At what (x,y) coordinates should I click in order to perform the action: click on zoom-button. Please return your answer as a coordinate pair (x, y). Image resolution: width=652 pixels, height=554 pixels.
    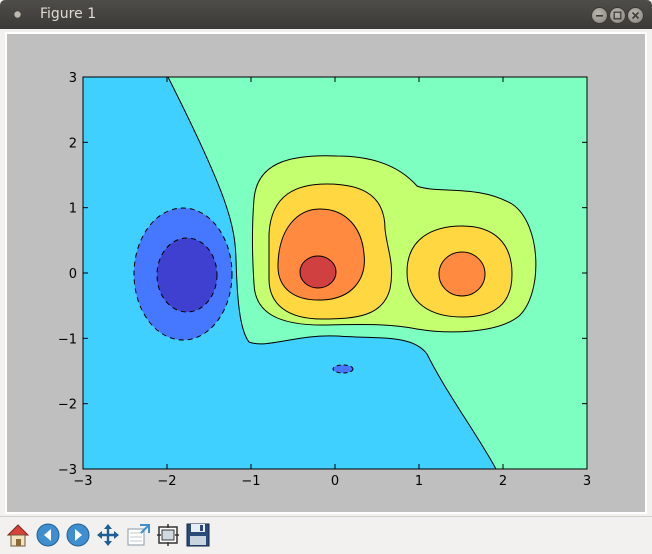
    Looking at the image, I should click on (138, 535).